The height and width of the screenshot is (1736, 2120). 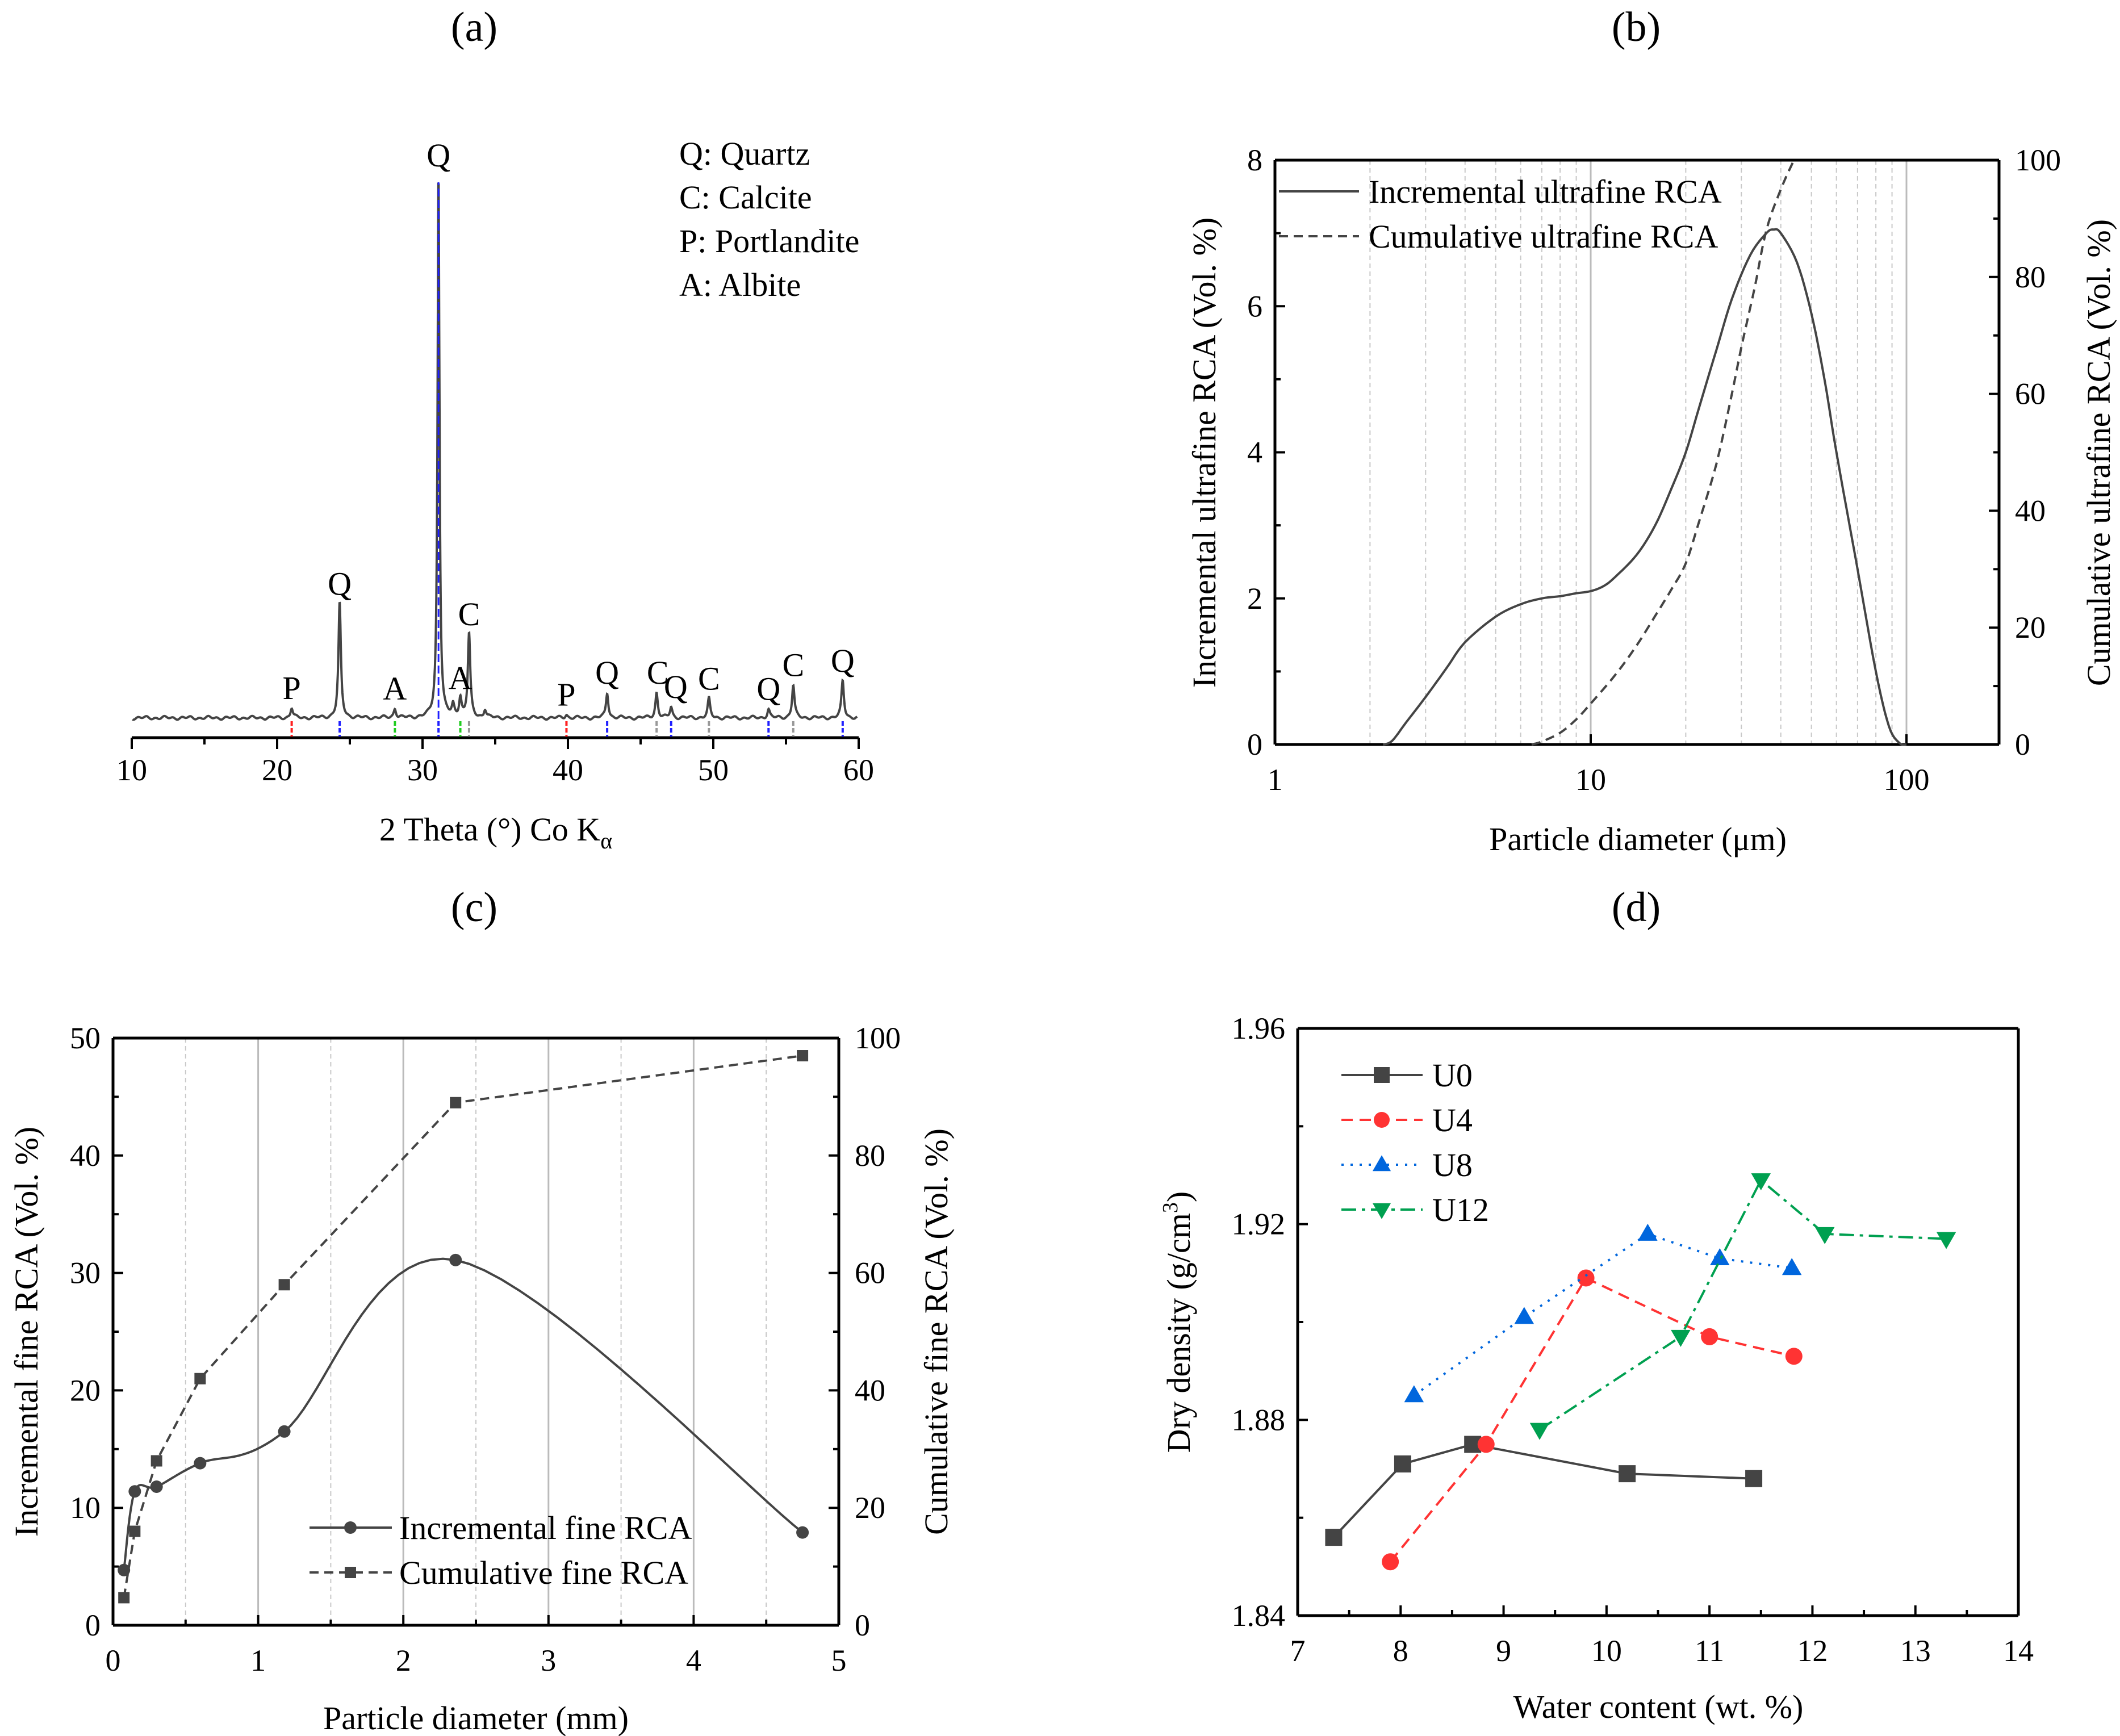 What do you see at coordinates (1381, 1211) in the screenshot?
I see `legend-marker-U12` at bounding box center [1381, 1211].